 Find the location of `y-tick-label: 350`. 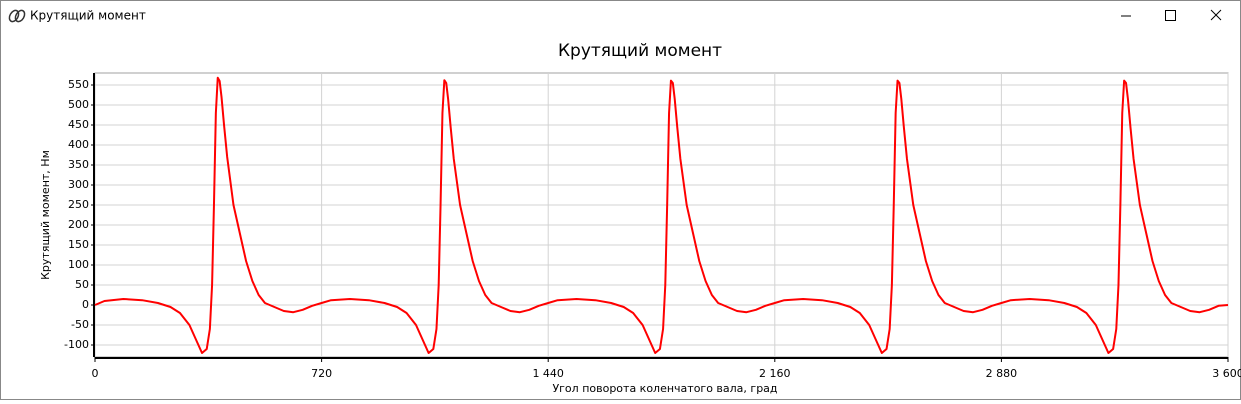

y-tick-label: 350 is located at coordinates (78, 164).